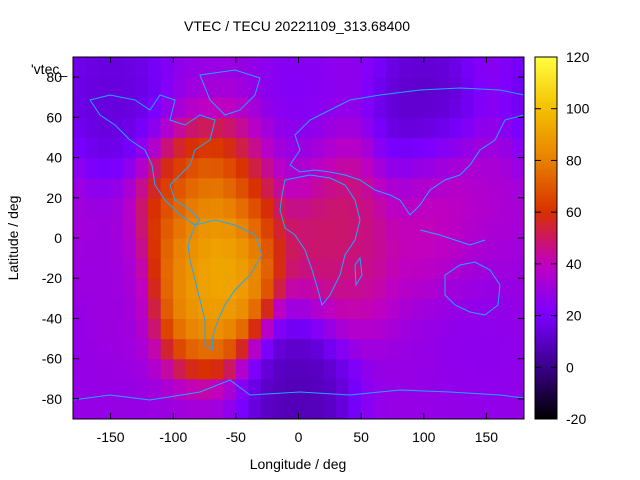 The image size is (640, 480). What do you see at coordinates (236, 437) in the screenshot?
I see `x-tick-label: -50` at bounding box center [236, 437].